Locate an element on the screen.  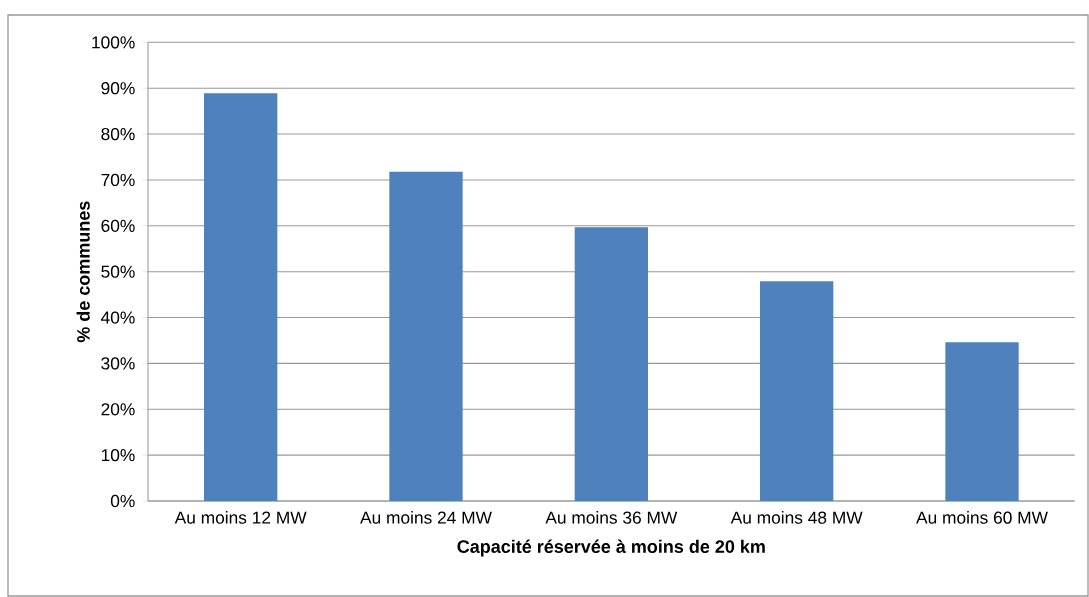
y-tick-label: 50% is located at coordinates (118, 271).